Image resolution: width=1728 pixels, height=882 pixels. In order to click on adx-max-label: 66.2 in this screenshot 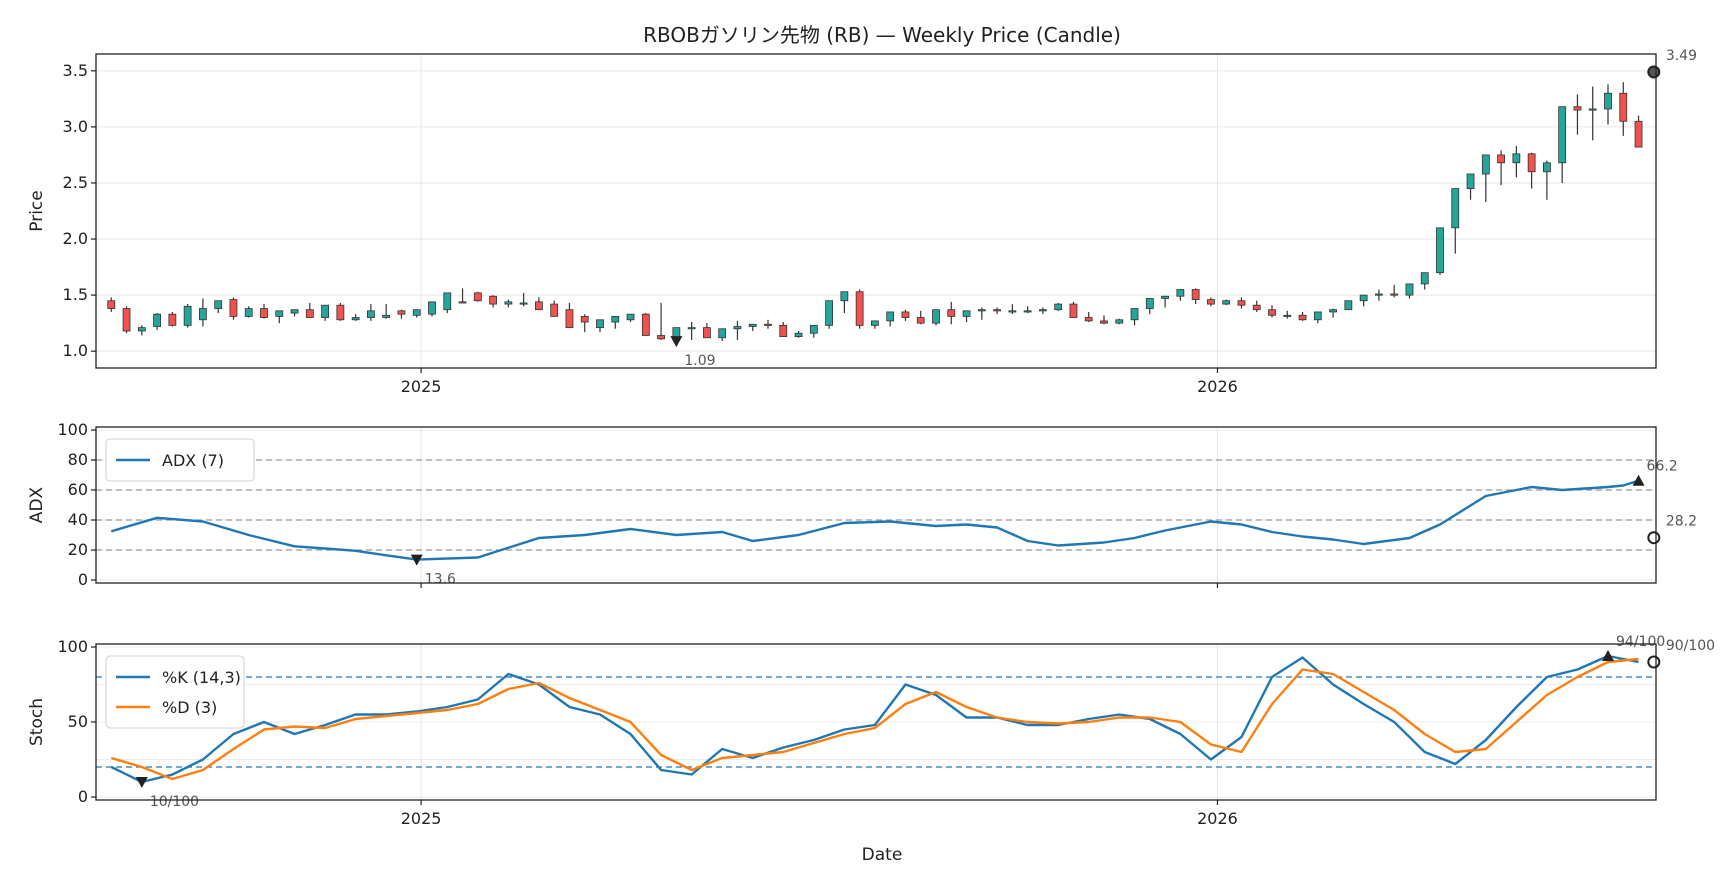, I will do `click(1662, 467)`.